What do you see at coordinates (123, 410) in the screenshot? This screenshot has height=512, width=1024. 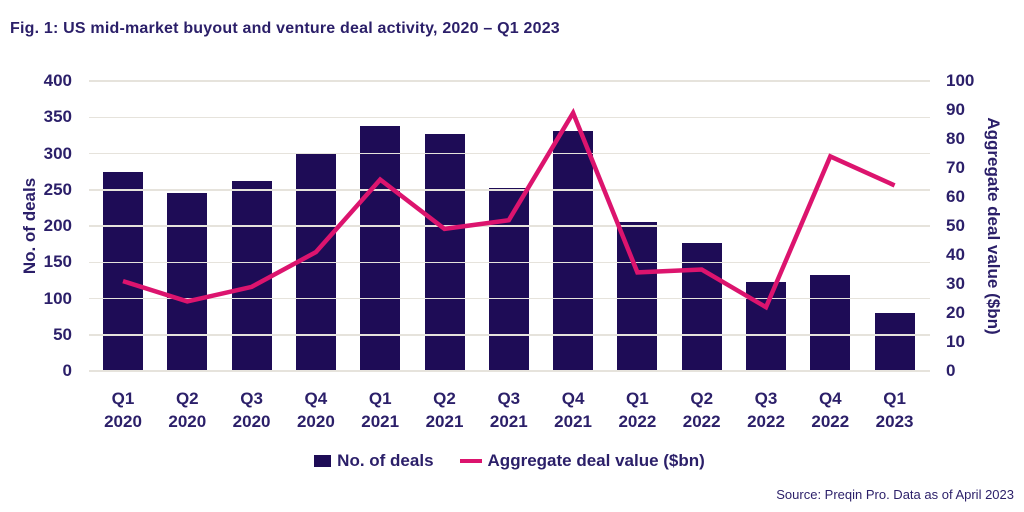 I see `x-axis-label-q1-2020: Q1 2020` at bounding box center [123, 410].